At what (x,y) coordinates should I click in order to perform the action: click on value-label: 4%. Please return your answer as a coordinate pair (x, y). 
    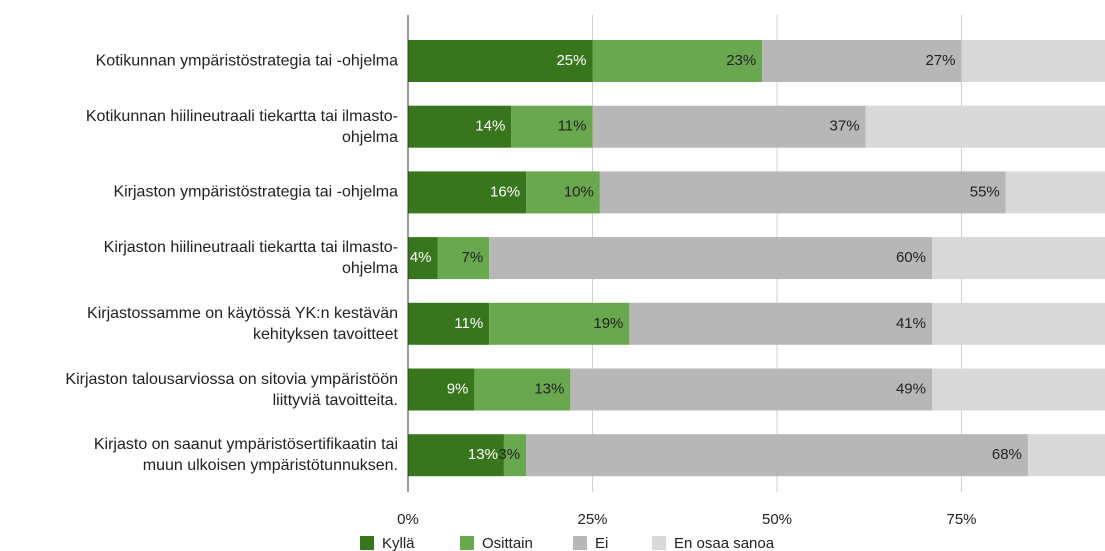
    Looking at the image, I should click on (421, 257).